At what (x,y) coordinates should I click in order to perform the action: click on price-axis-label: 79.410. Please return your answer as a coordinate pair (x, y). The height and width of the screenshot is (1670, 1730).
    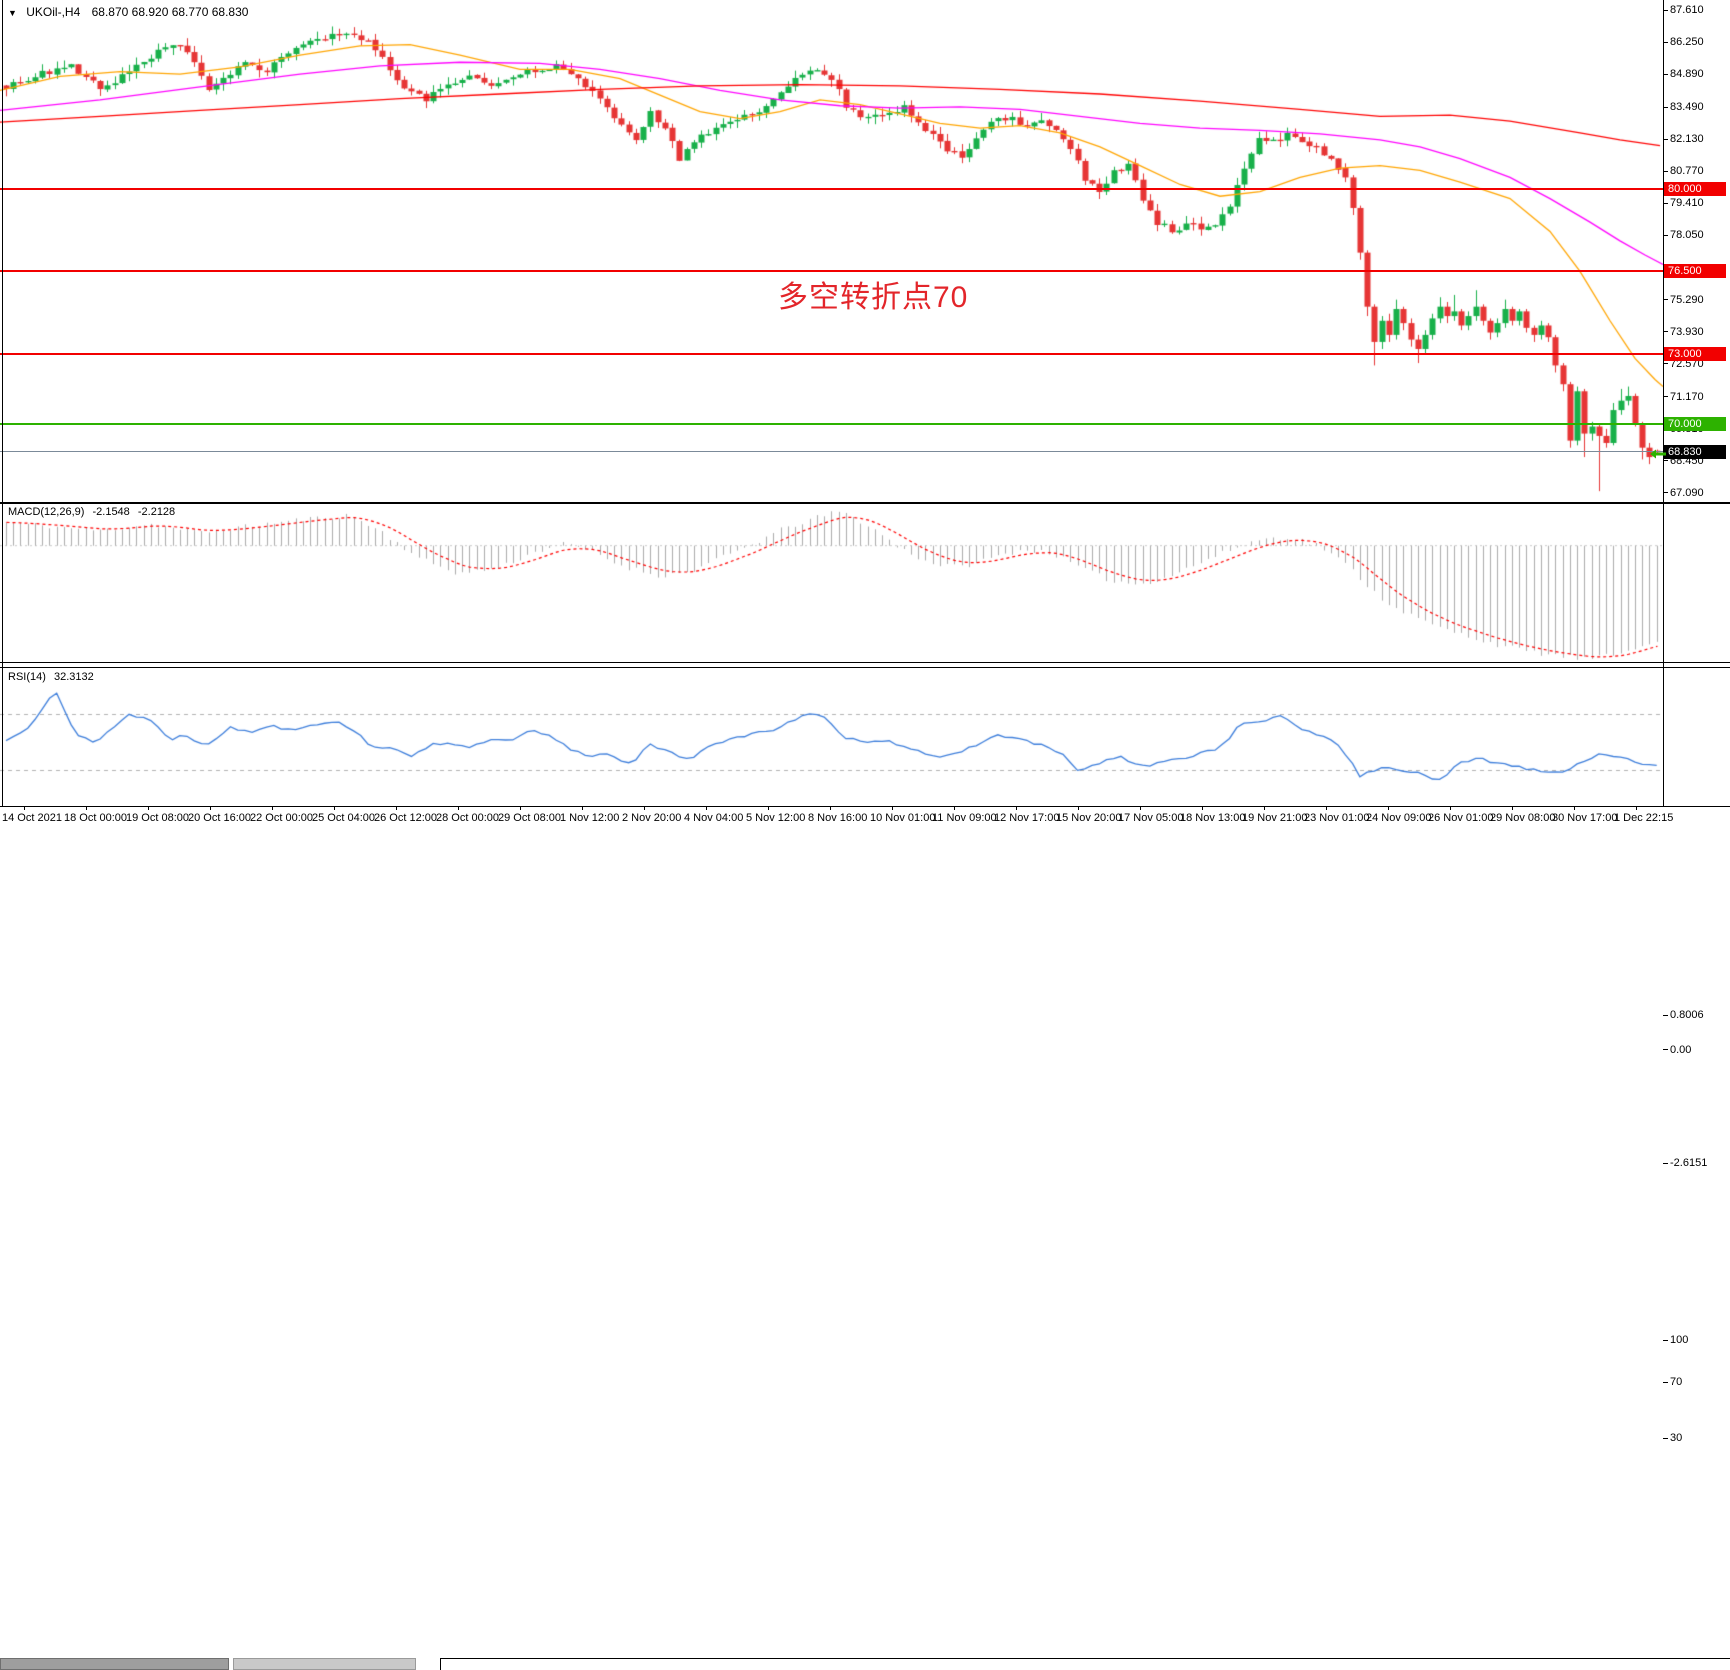
    Looking at the image, I should click on (1687, 203).